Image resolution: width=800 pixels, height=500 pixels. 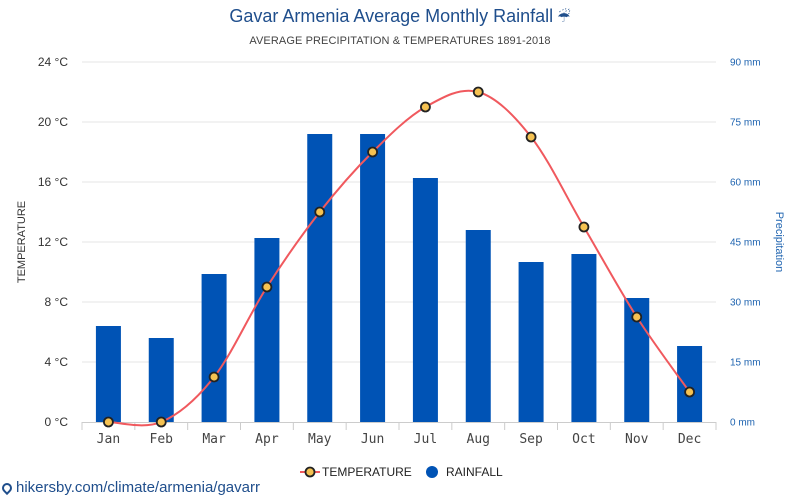 What do you see at coordinates (138, 487) in the screenshot?
I see `source-link-text: hikersby.com/climate/armenia/gavarr` at bounding box center [138, 487].